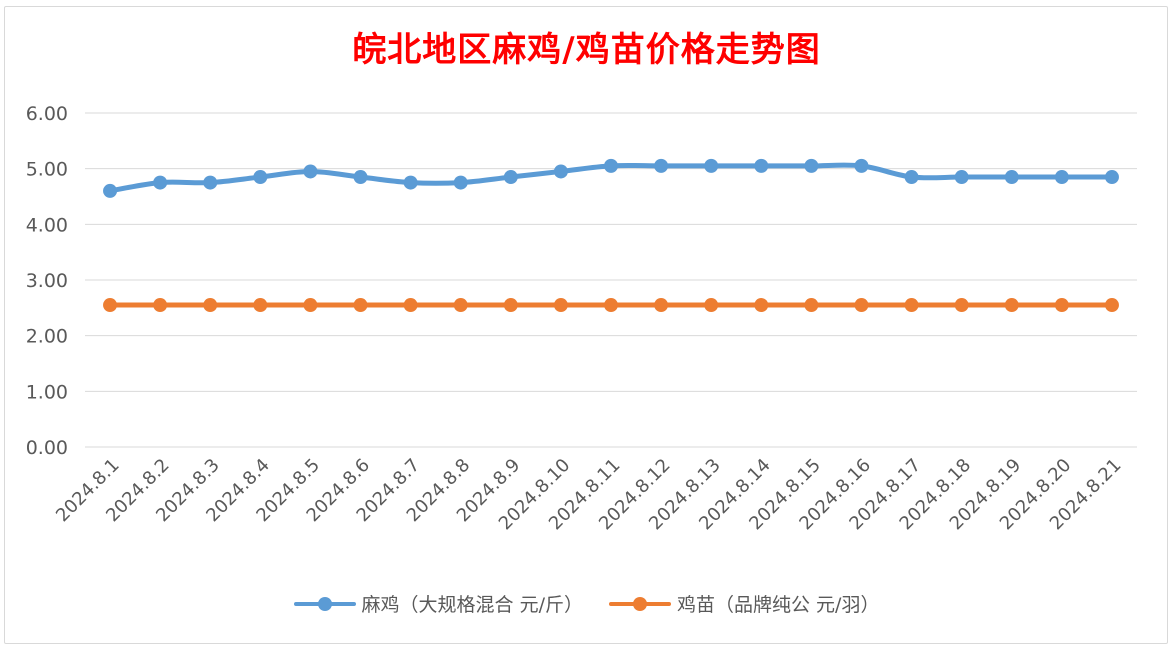 The width and height of the screenshot is (1173, 651). I want to click on y-tick-label: 5.00, so click(47, 170).